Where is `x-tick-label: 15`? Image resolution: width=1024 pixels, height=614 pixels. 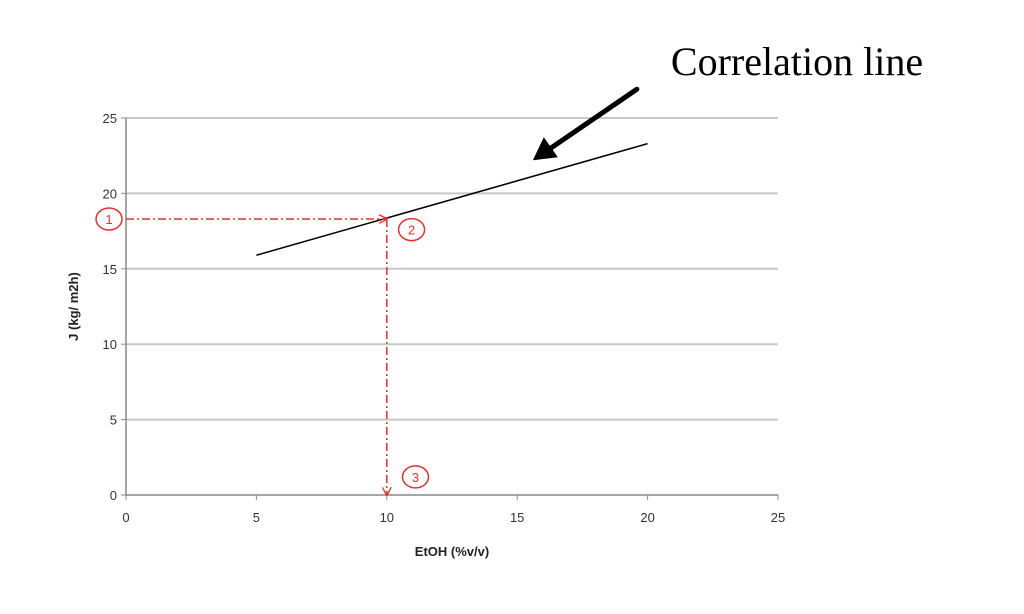 x-tick-label: 15 is located at coordinates (517, 517).